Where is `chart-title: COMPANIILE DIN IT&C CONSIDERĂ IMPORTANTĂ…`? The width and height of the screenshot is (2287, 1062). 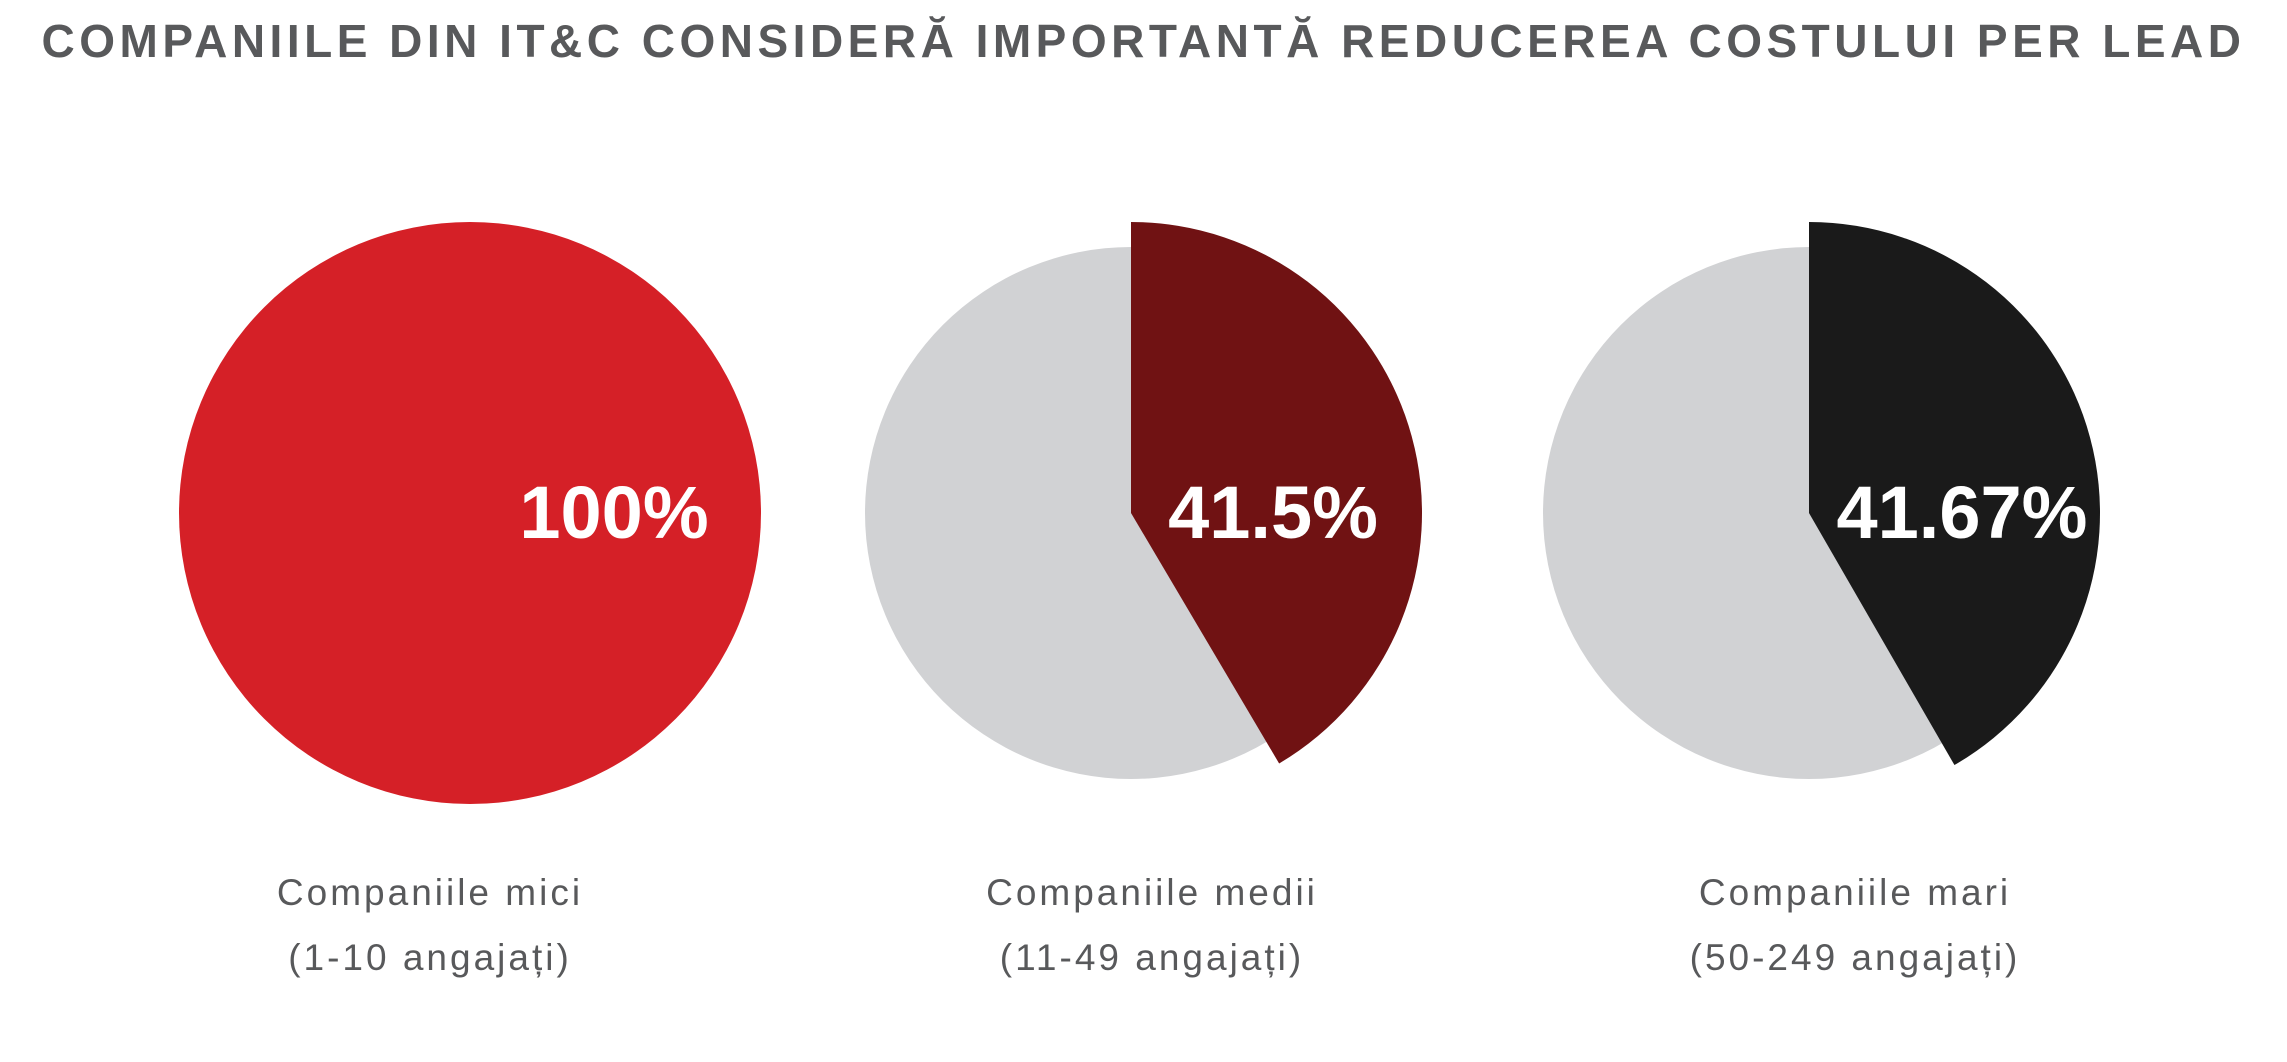 chart-title: COMPANIILE DIN IT&C CONSIDERĂ IMPORTANTĂ… is located at coordinates (1143, 41).